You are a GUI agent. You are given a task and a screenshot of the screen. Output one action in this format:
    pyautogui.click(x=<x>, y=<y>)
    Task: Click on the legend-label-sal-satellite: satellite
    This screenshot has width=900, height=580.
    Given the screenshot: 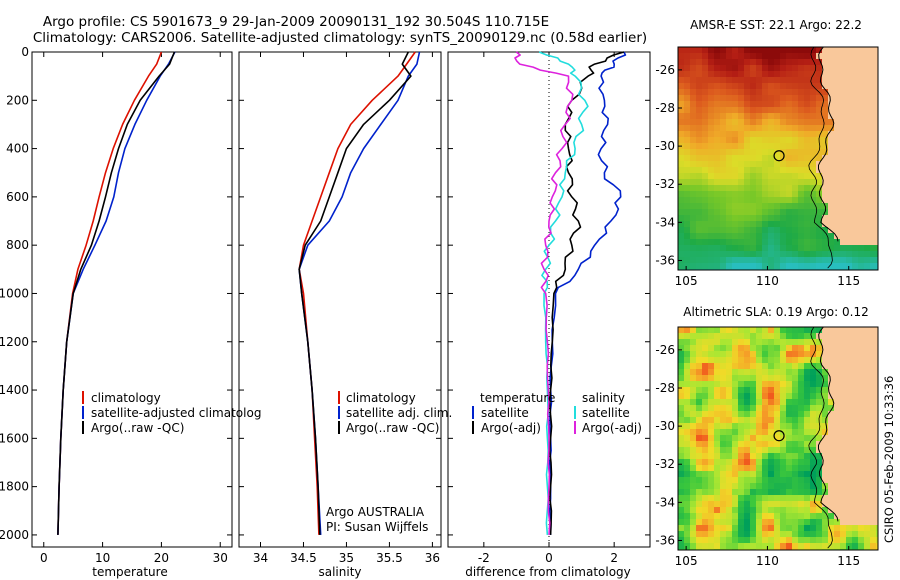 What is the action you would take?
    pyautogui.click(x=606, y=413)
    